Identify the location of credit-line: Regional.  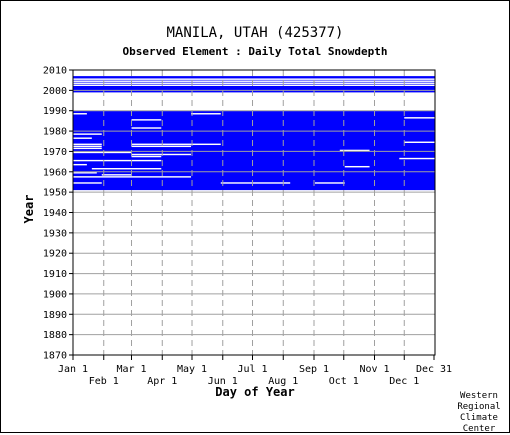
(479, 407).